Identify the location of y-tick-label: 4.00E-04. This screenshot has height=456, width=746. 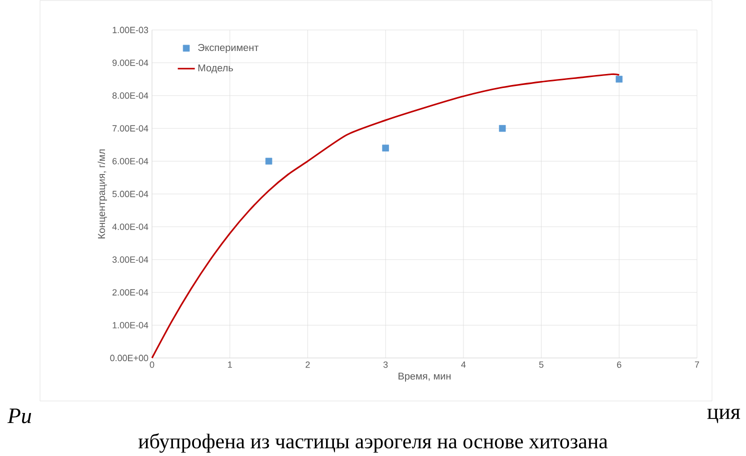
(130, 227).